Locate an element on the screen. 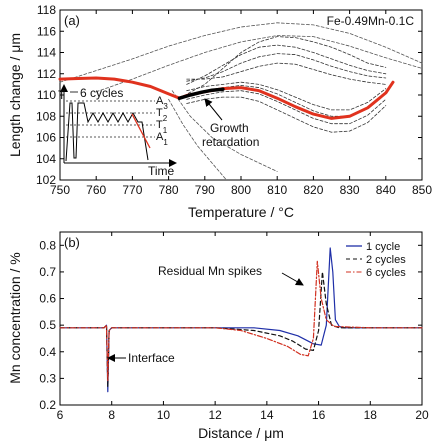 This screenshot has width=435, height=445. annotation-growth-arrow is located at coordinates (213, 109).